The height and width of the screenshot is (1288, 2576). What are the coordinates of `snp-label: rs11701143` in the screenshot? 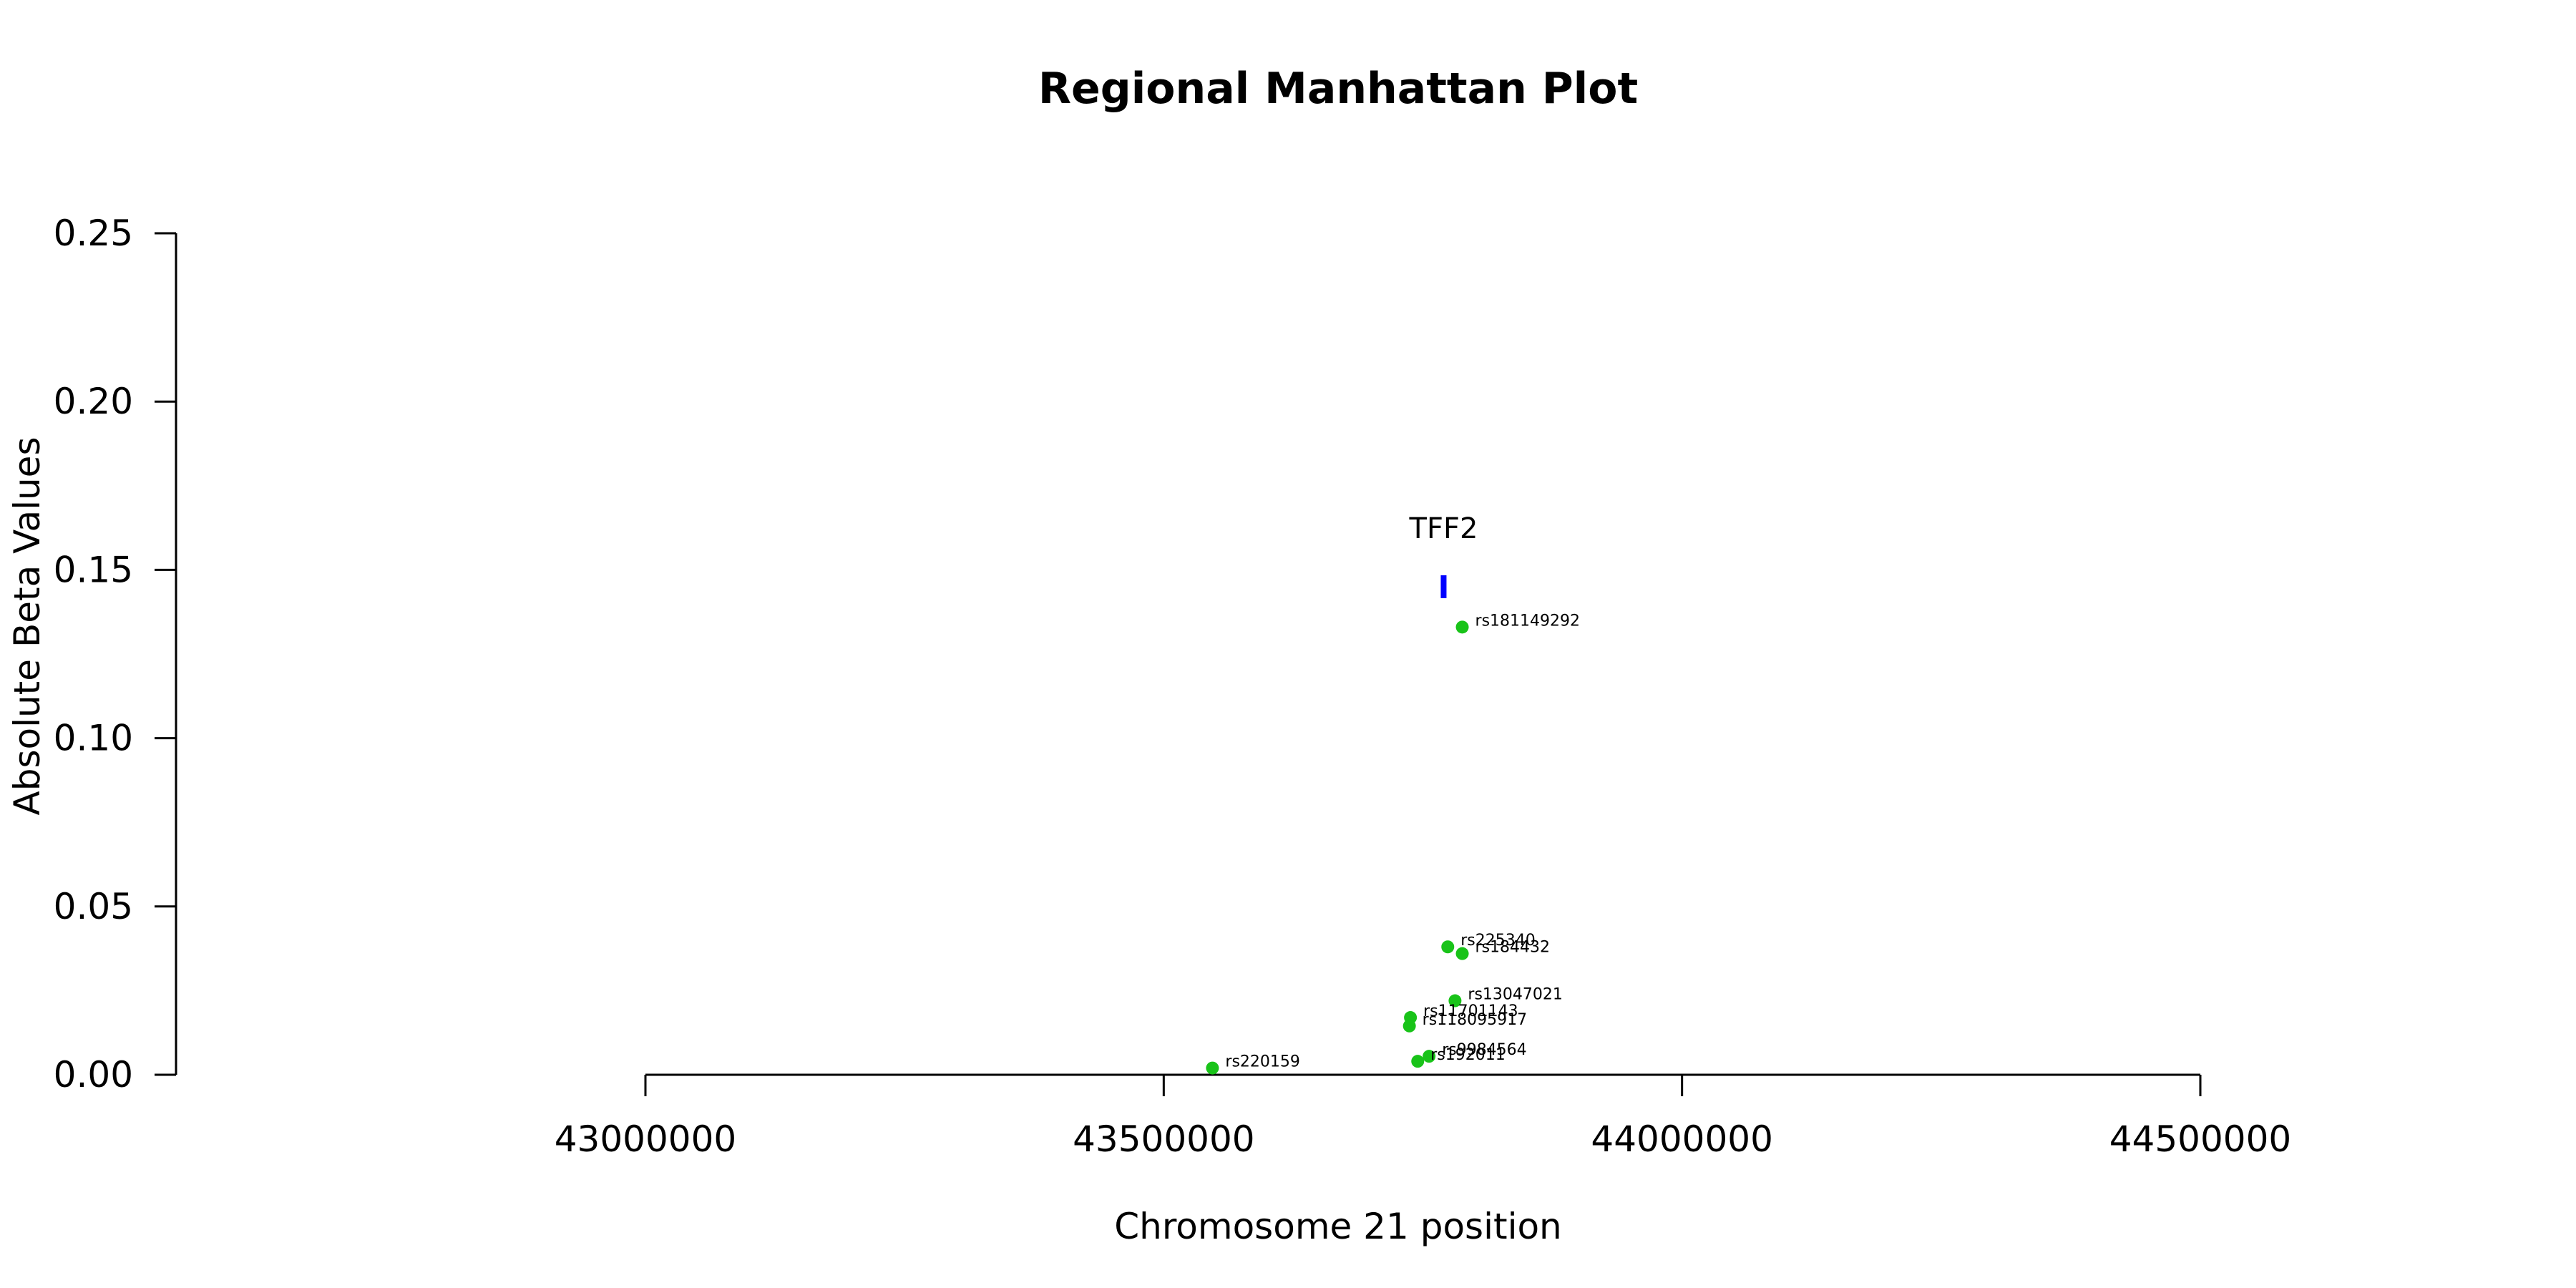 It's located at (1470, 1011).